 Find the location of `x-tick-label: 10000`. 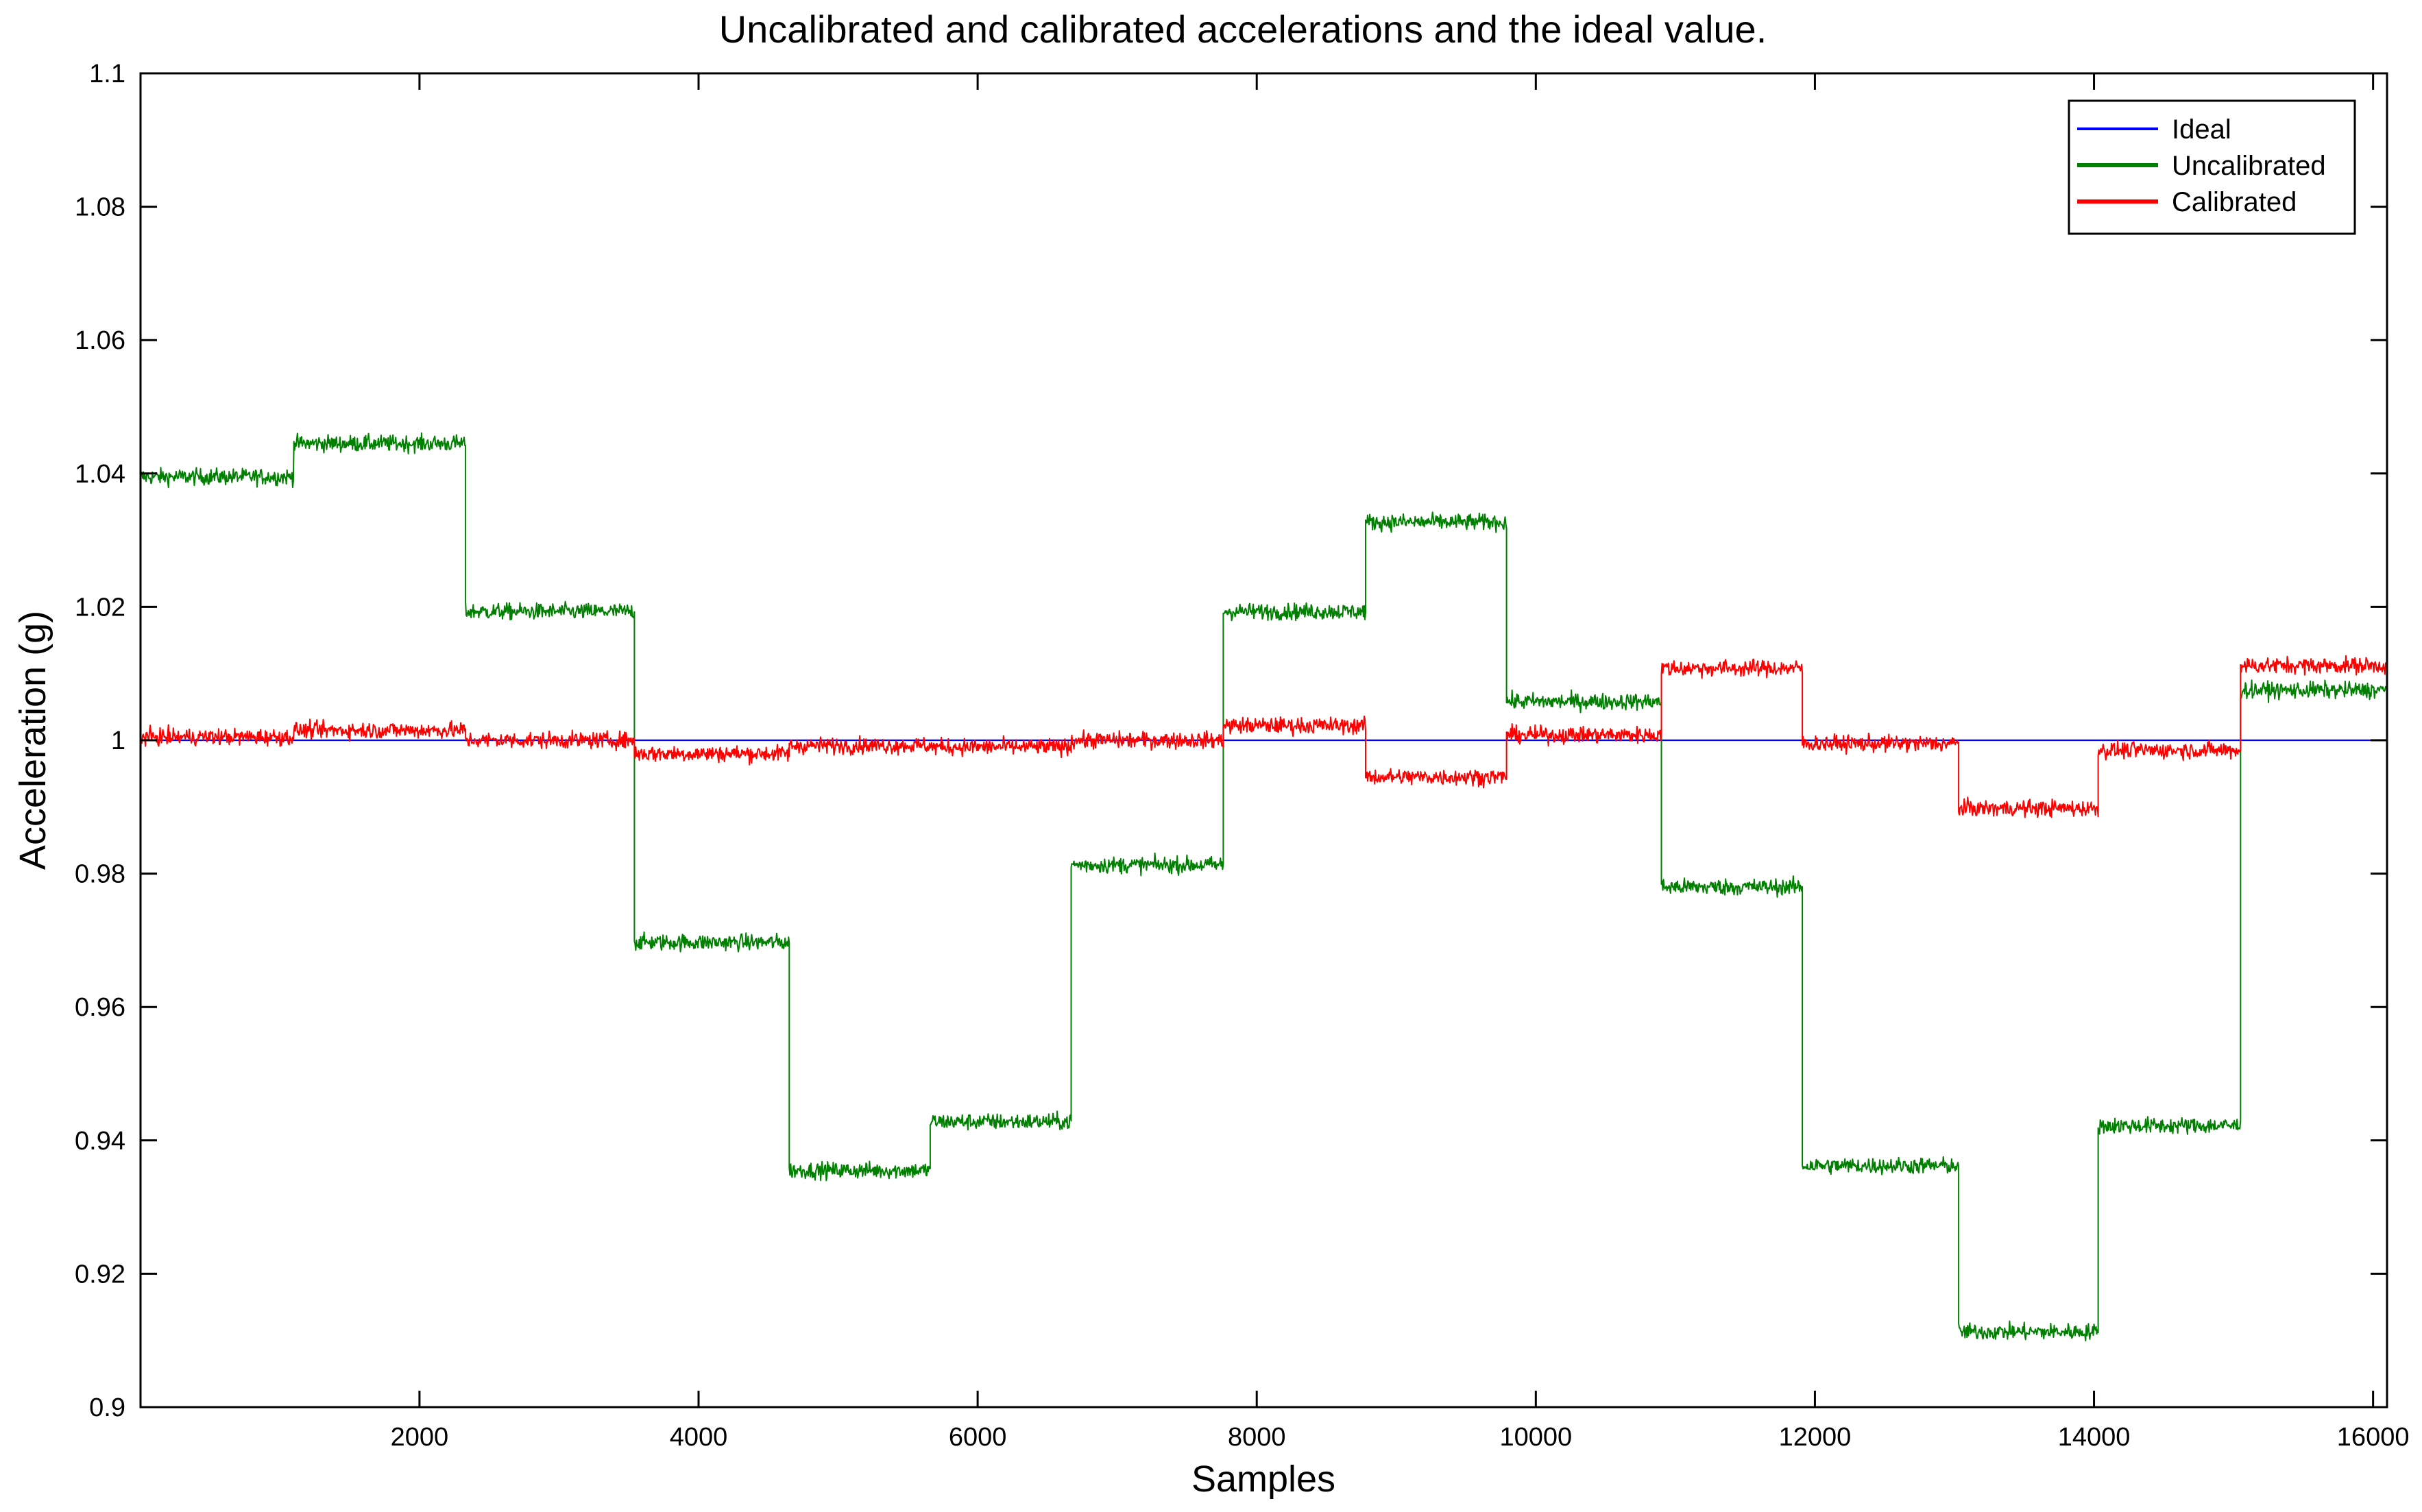

x-tick-label: 10000 is located at coordinates (1535, 1438).